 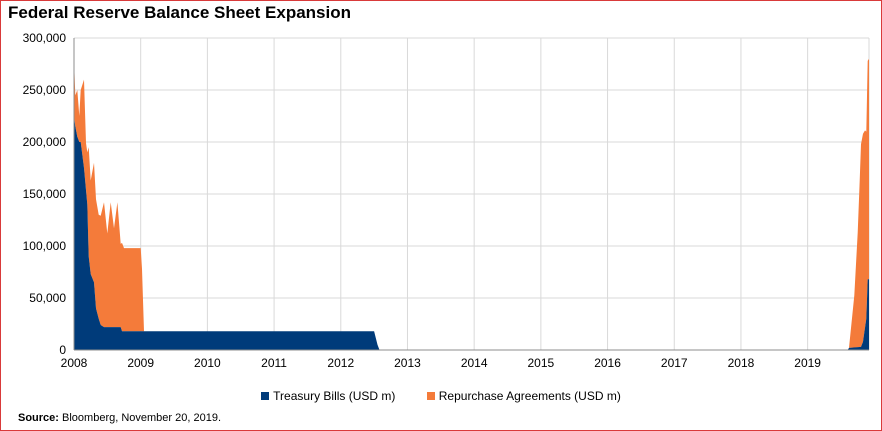 What do you see at coordinates (541, 363) in the screenshot?
I see `x-tick-label: 2015` at bounding box center [541, 363].